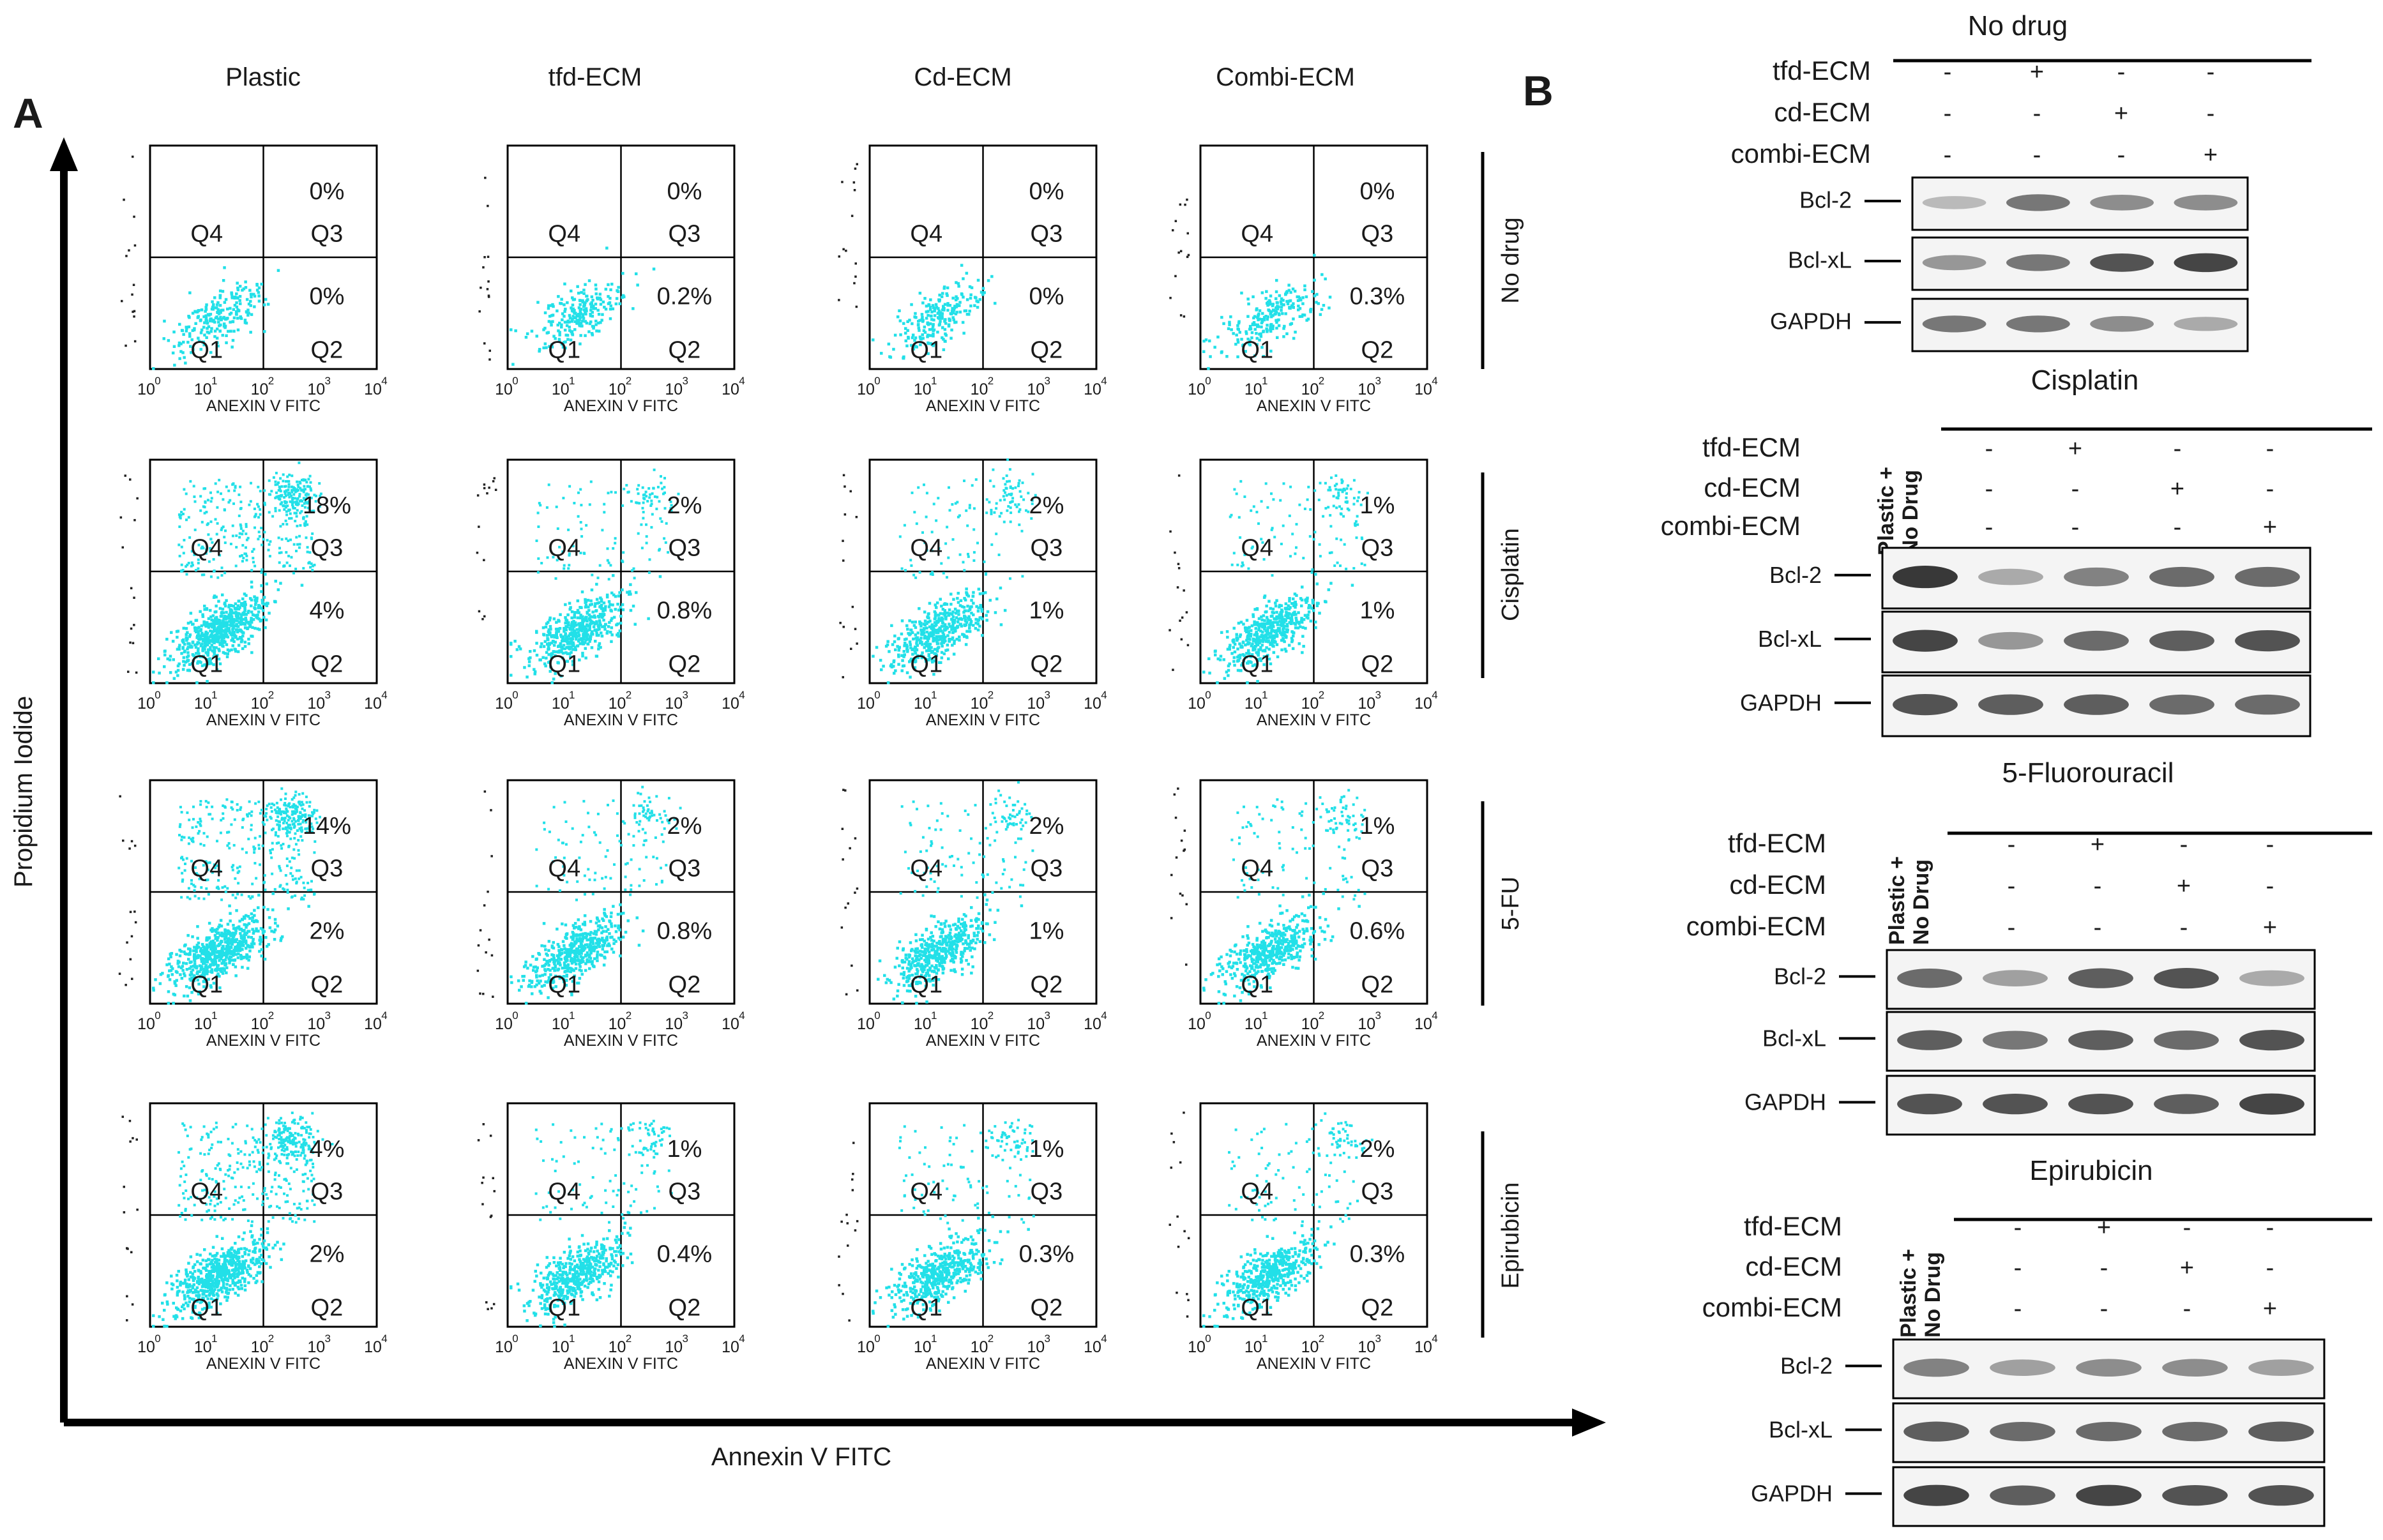  I want to click on y-axis-title: Propidium Iodide, so click(24, 791).